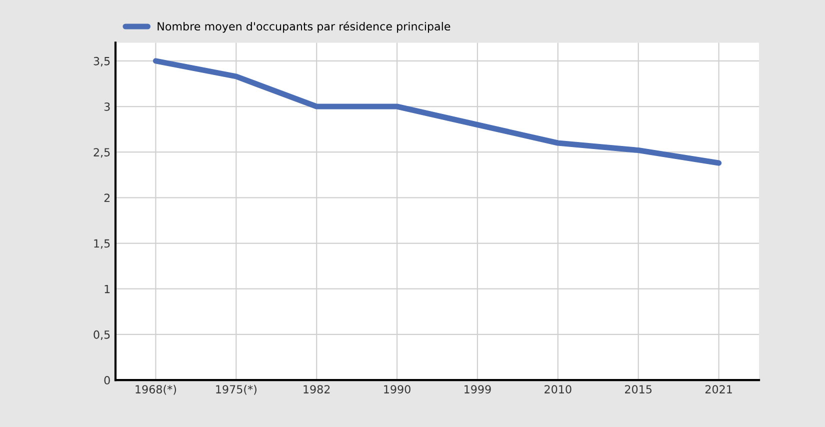  I want to click on y-tick-label: 1,5, so click(102, 244).